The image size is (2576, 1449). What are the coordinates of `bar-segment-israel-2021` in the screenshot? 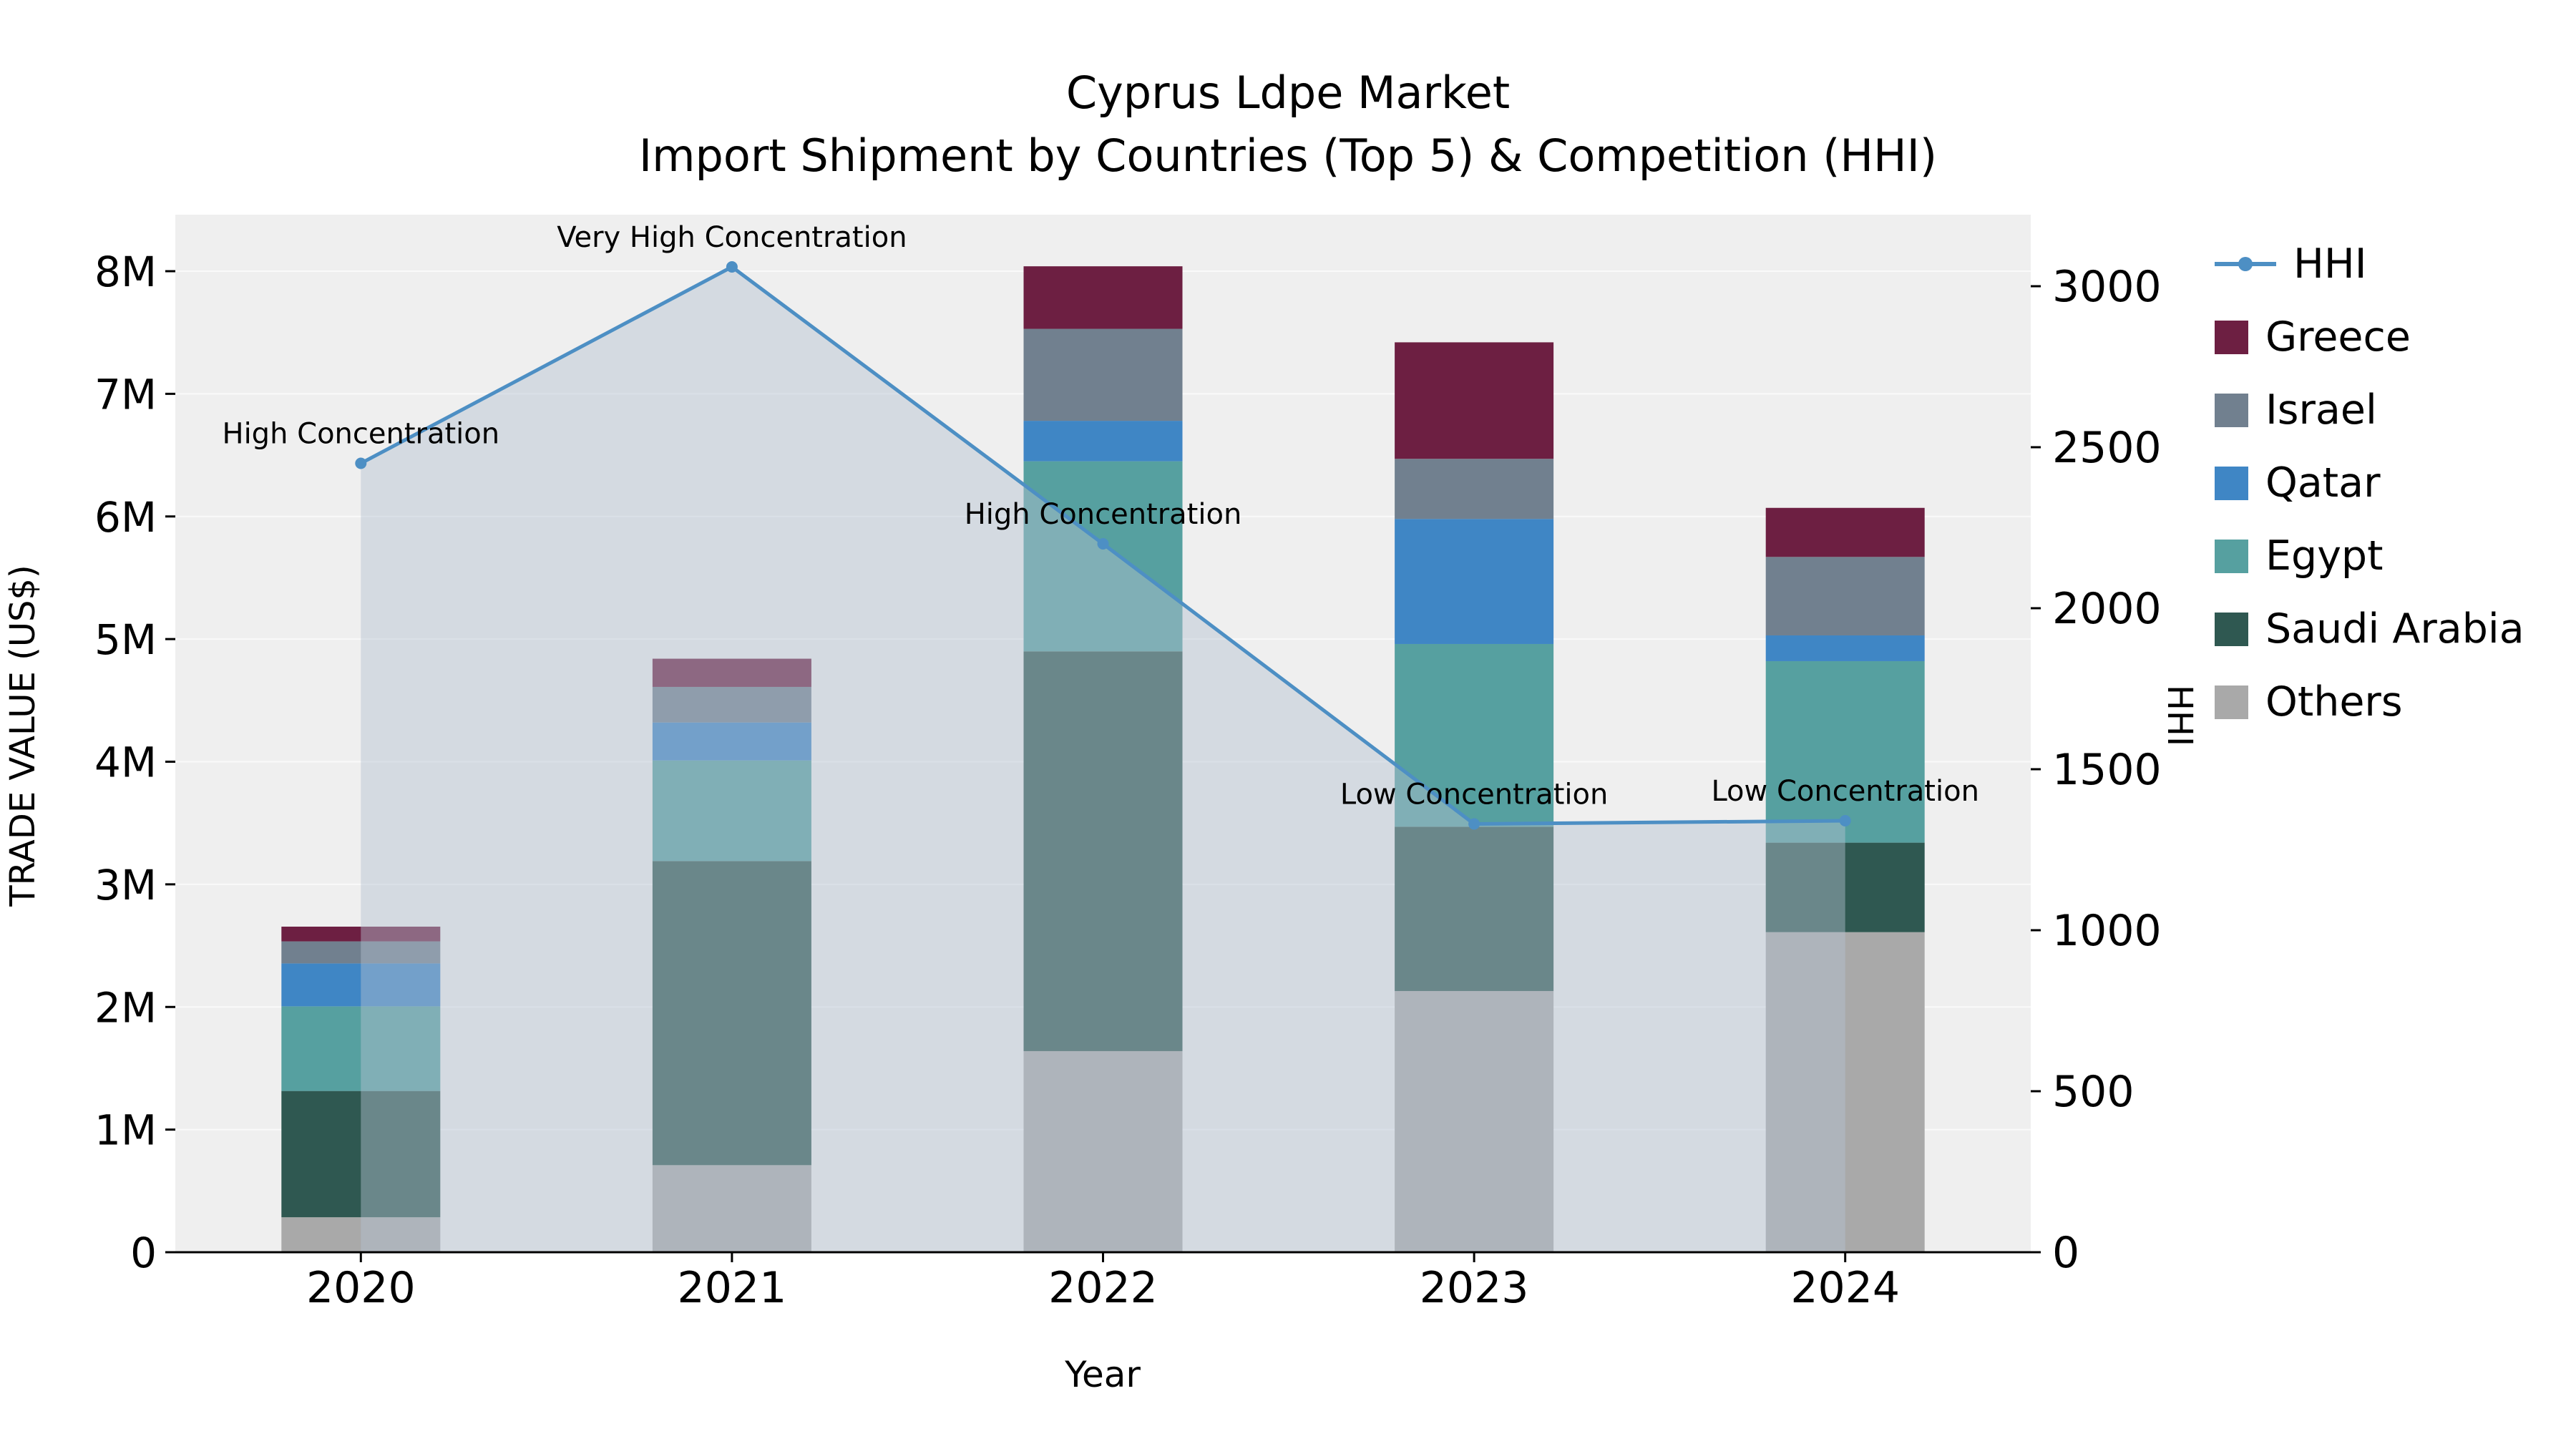 It's located at (731, 704).